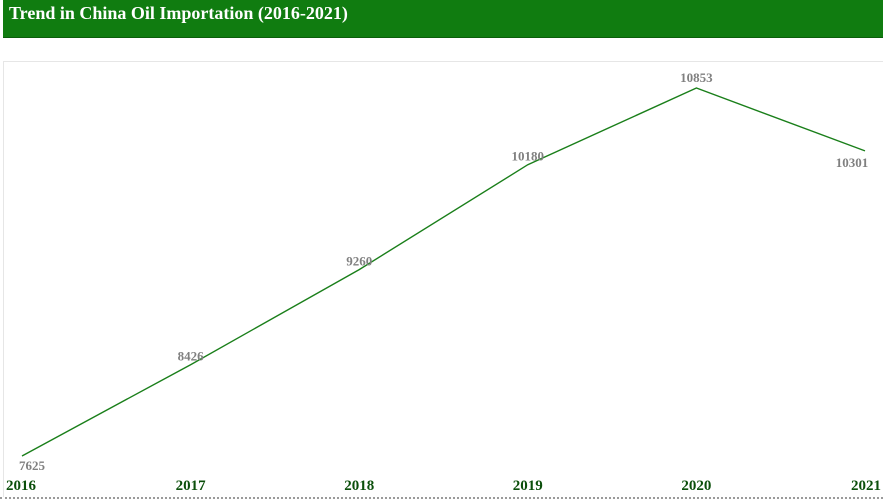  I want to click on data-label-2018: 9260, so click(359, 261).